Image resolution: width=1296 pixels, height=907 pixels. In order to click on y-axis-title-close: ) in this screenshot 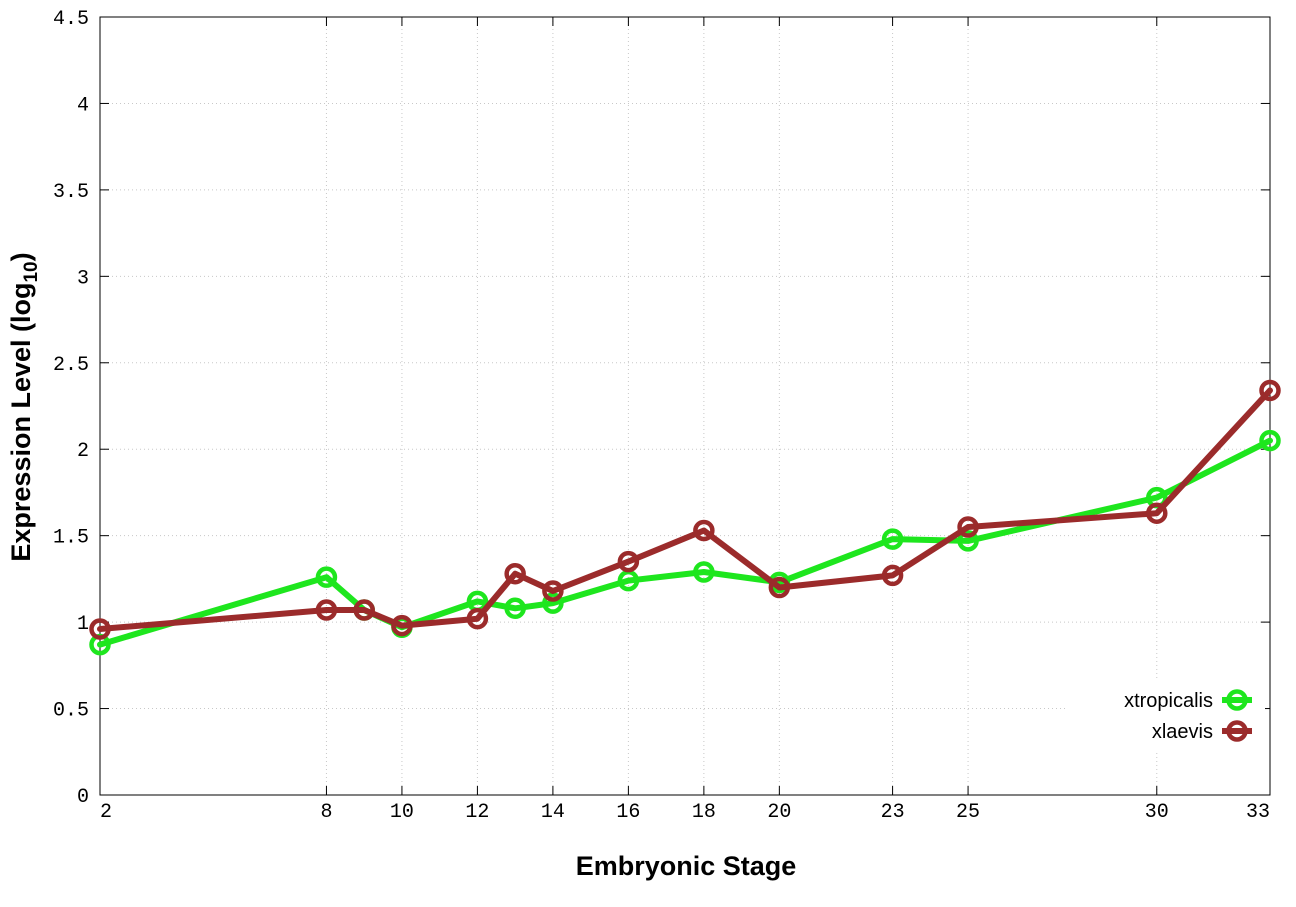, I will do `click(21, 256)`.